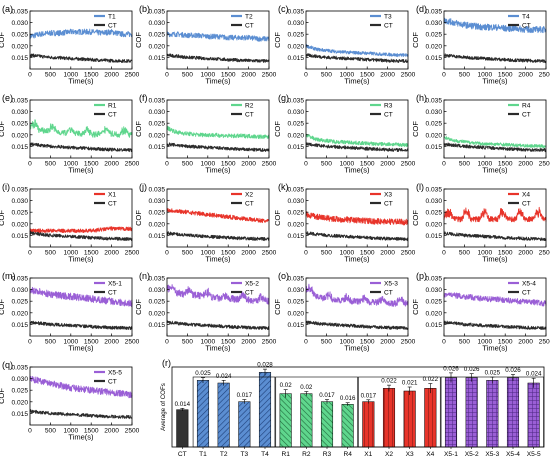  What do you see at coordinates (283, 98) in the screenshot?
I see `panel-label: (g)` at bounding box center [283, 98].